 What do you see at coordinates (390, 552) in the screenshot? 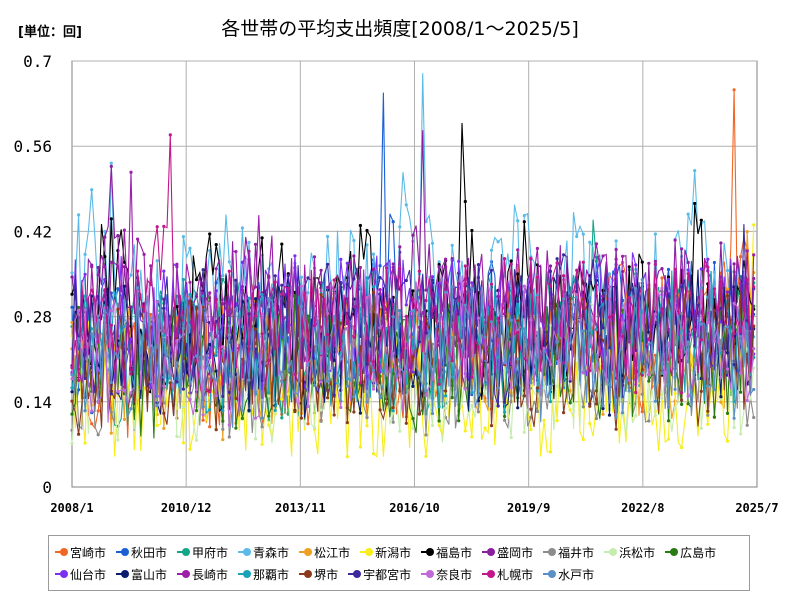
I see `legend-row: 宮崎市 秋田市 甲府市 青森市 松江市 新潟市 福島市 盛岡市 福井市 浜松市 広島市` at bounding box center [390, 552].